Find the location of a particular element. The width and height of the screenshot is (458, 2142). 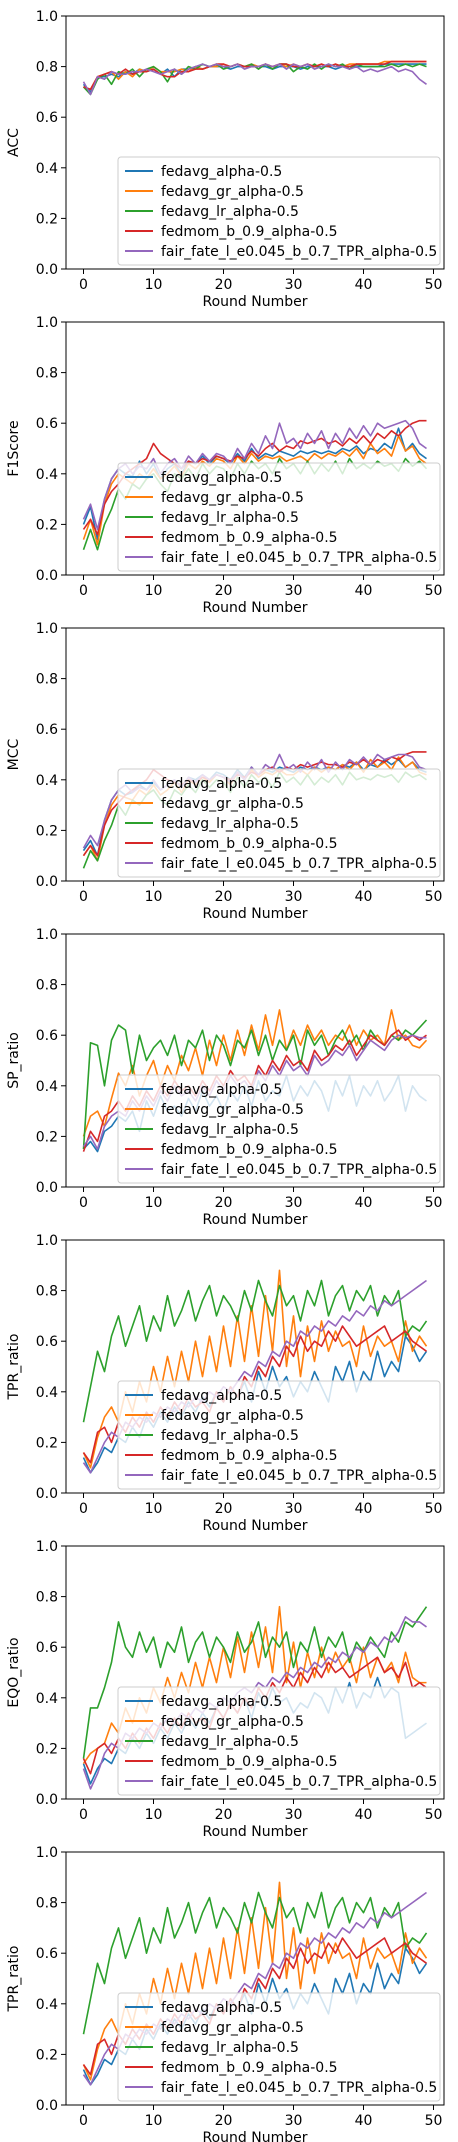

y-axis-label: F1Score is located at coordinates (14, 448).